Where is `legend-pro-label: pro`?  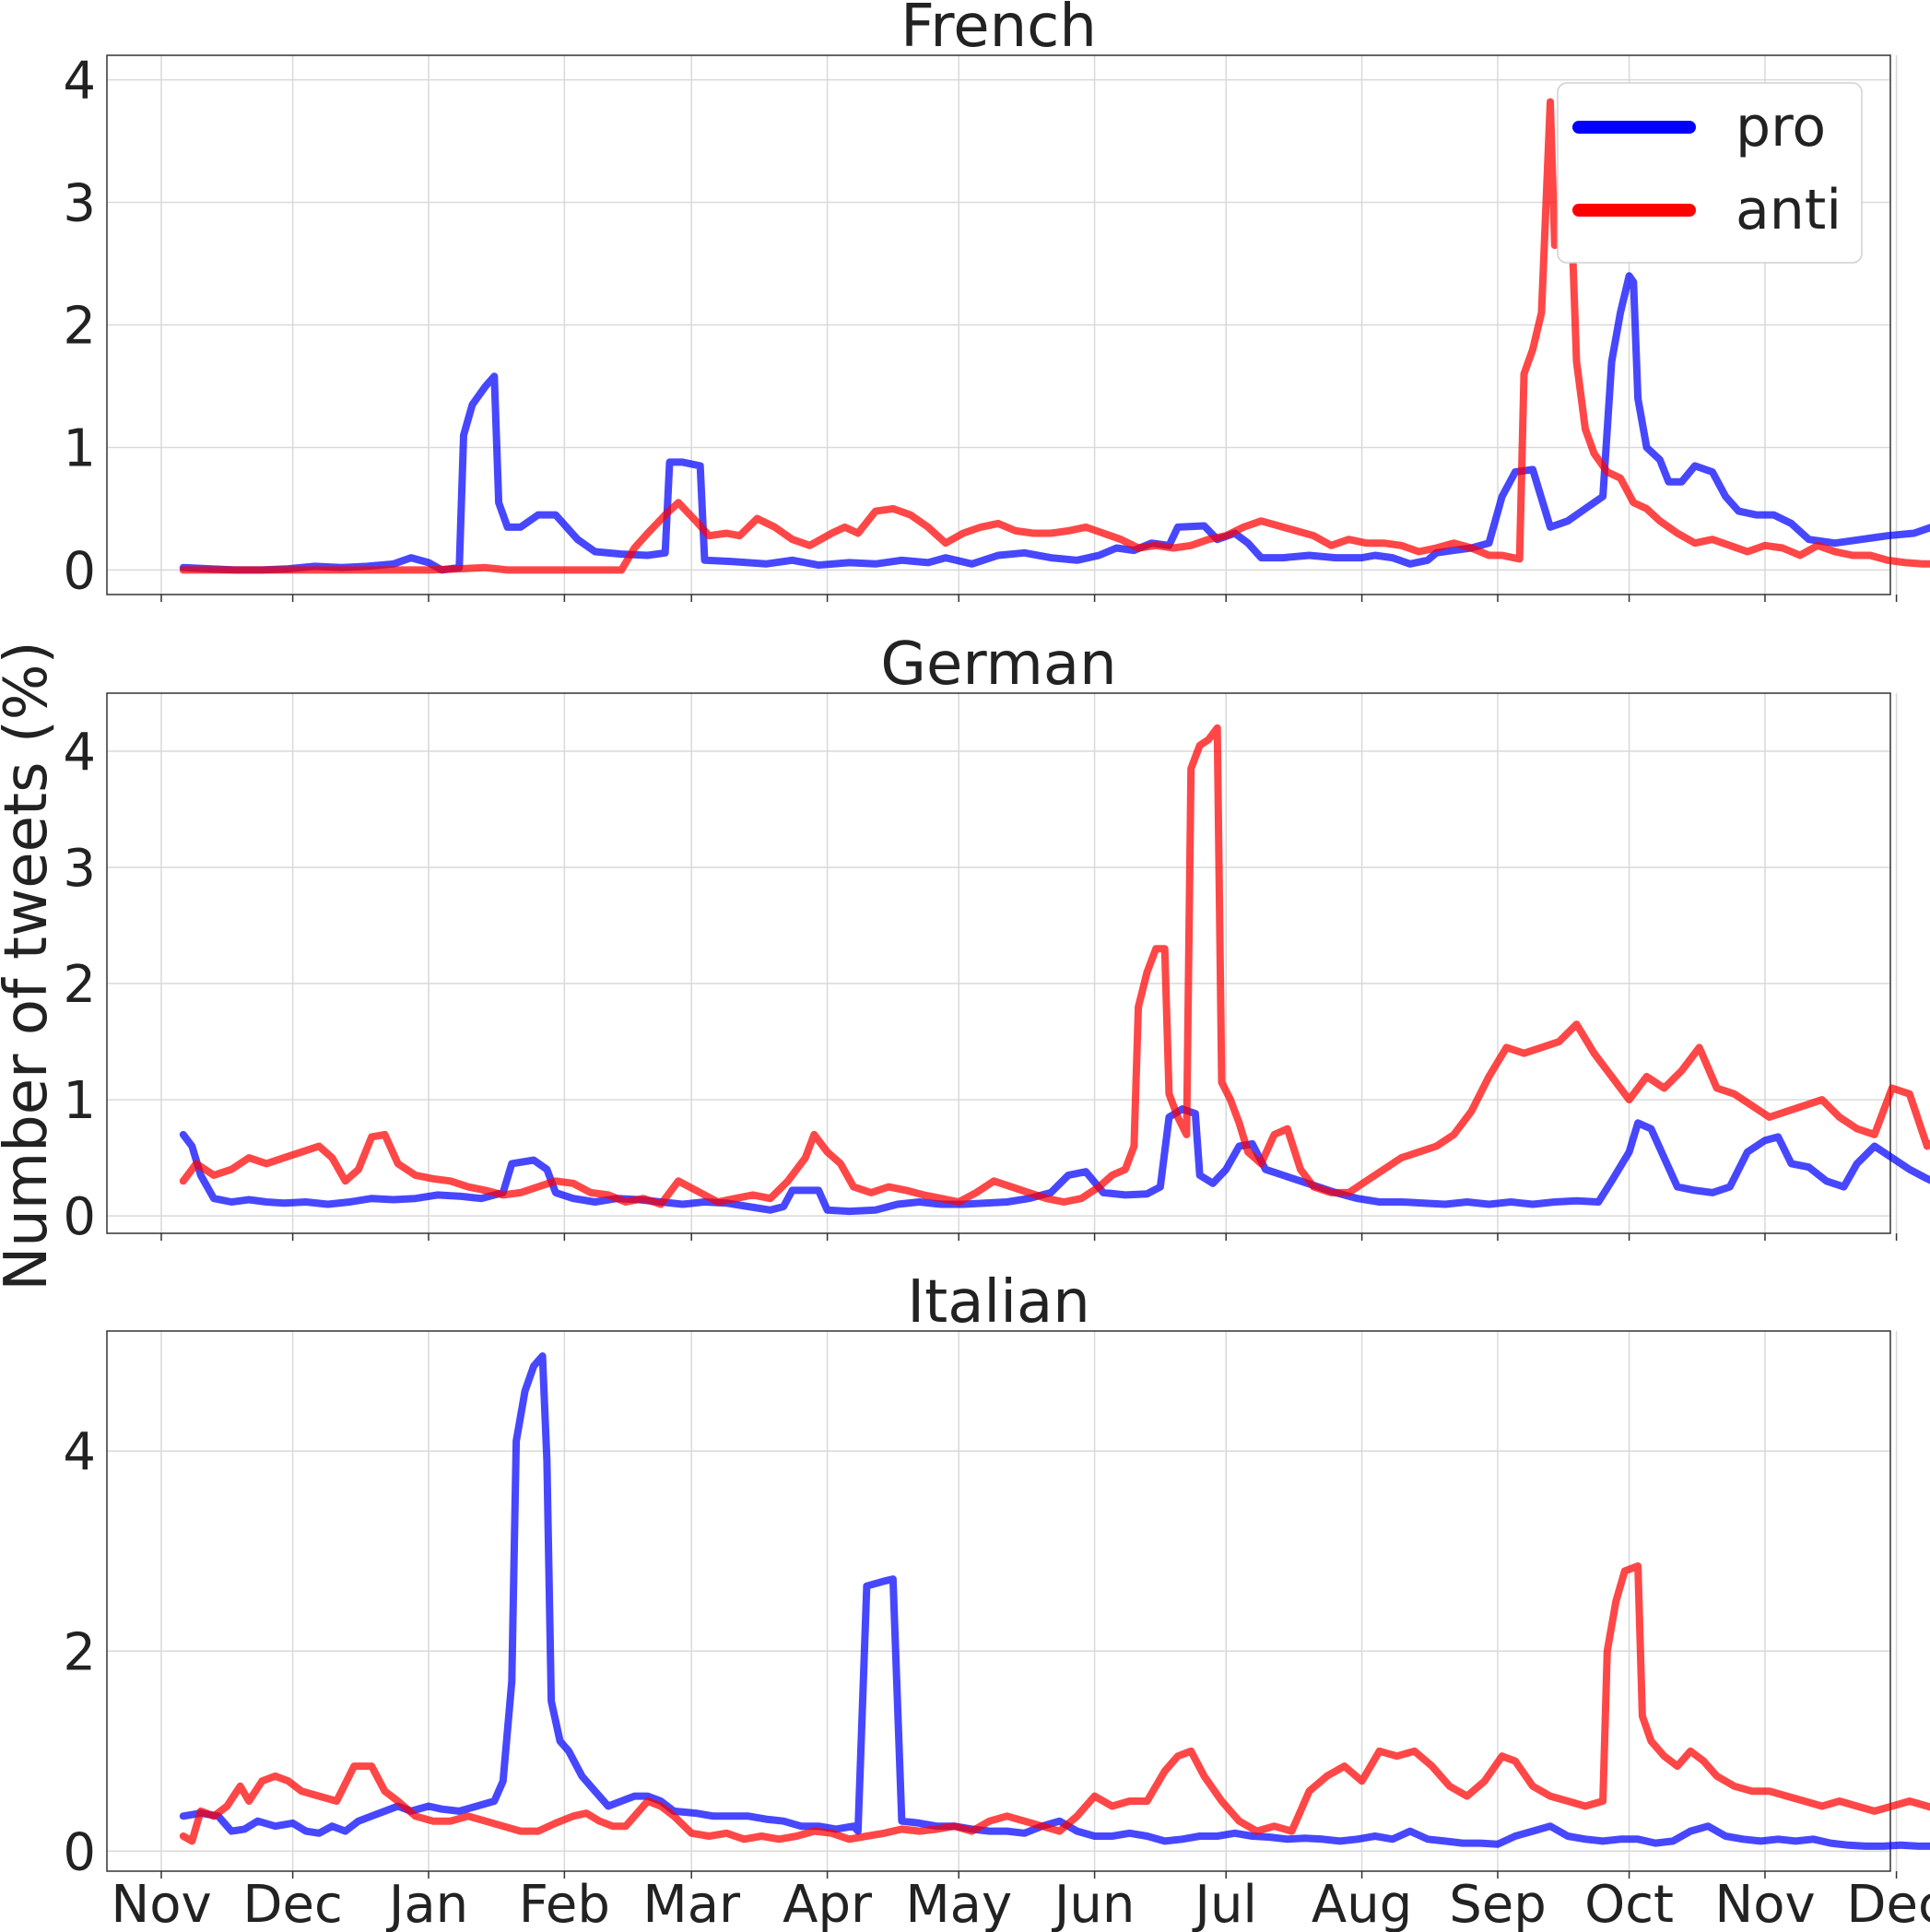
legend-pro-label: pro is located at coordinates (1781, 127).